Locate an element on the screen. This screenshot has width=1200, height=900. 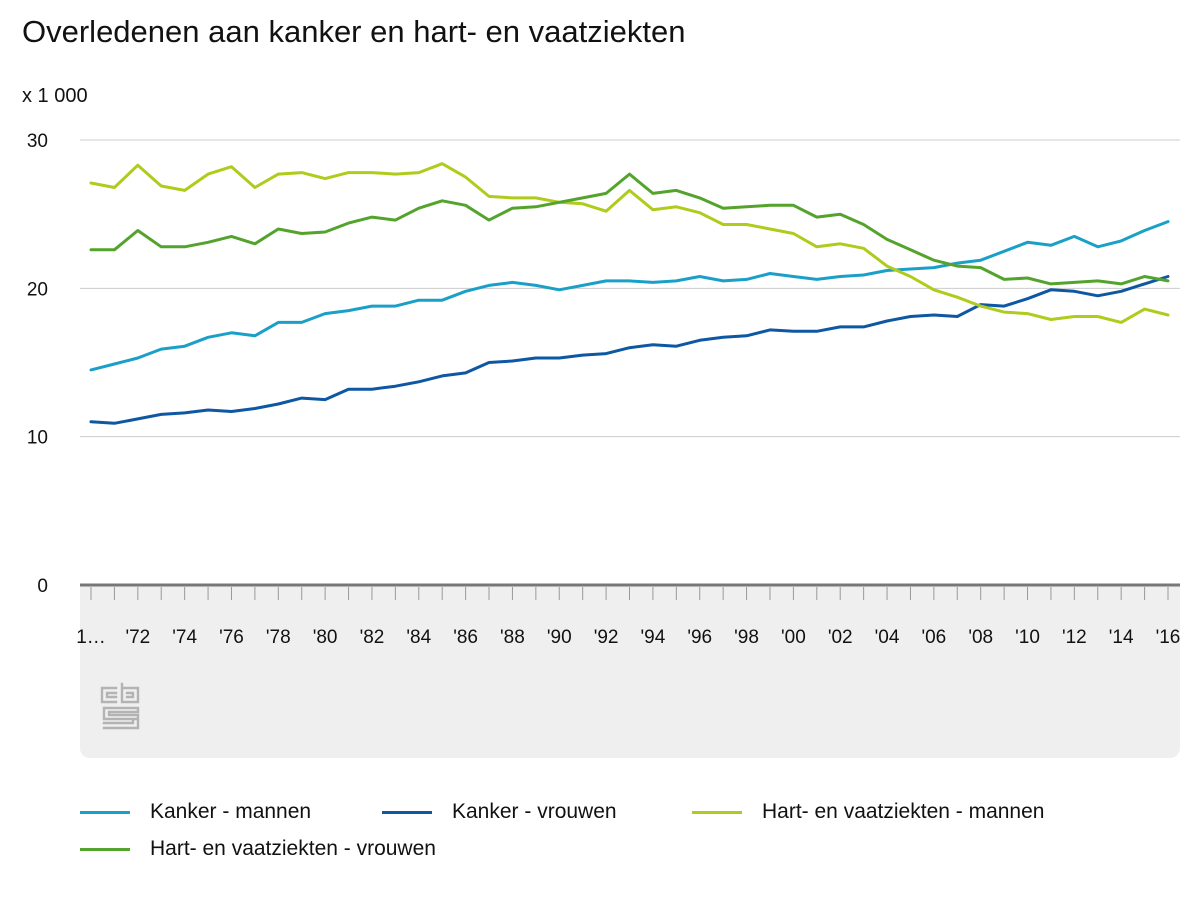
x-tick-label: '16 is located at coordinates (1168, 637).